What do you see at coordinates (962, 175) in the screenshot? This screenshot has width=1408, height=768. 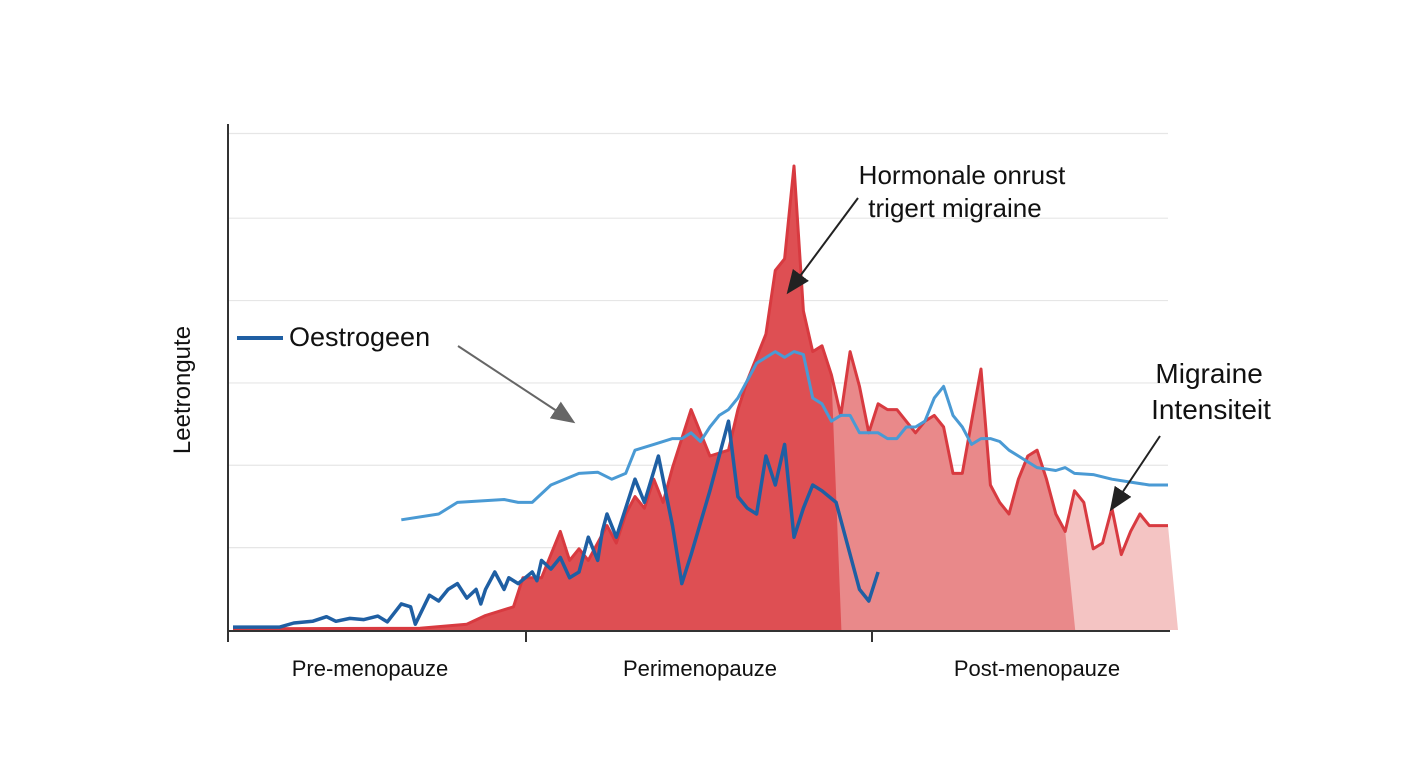 I see `annotation-line-1: Hormonale onrust` at bounding box center [962, 175].